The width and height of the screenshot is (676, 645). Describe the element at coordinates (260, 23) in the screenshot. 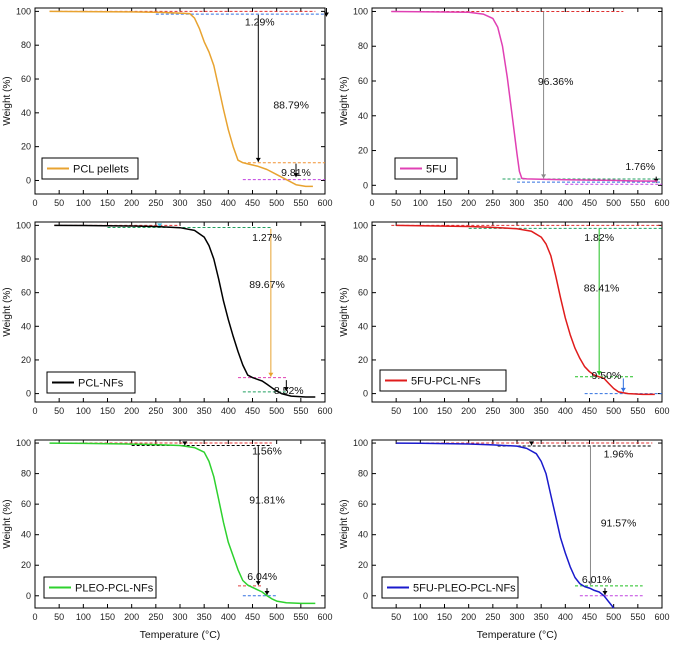

I see `percent-annotation: 1.29%` at that location.